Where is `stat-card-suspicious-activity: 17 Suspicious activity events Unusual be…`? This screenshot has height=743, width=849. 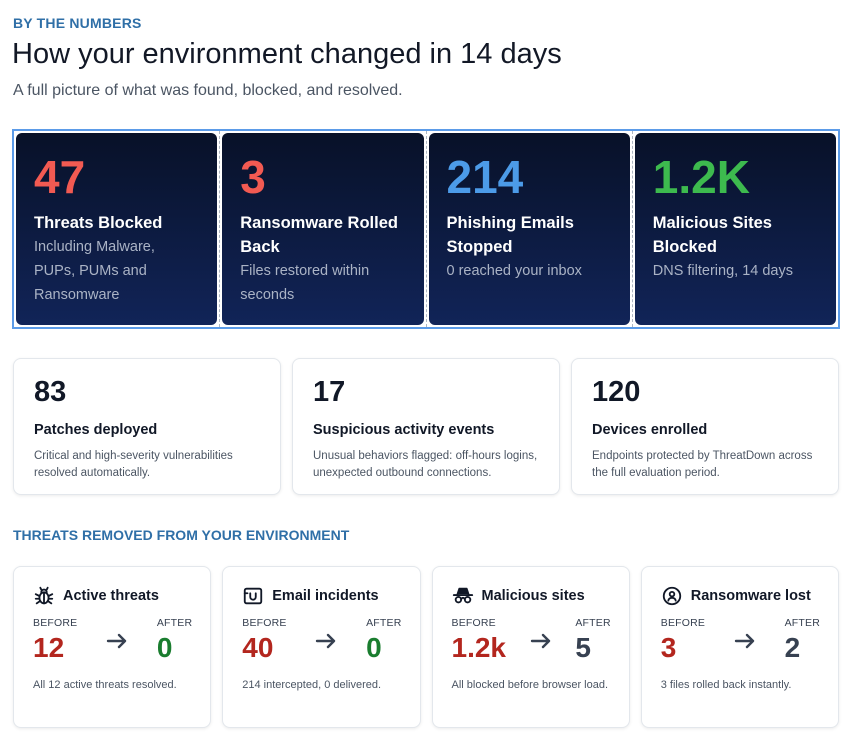 stat-card-suspicious-activity: 17 Suspicious activity events Unusual be… is located at coordinates (426, 426).